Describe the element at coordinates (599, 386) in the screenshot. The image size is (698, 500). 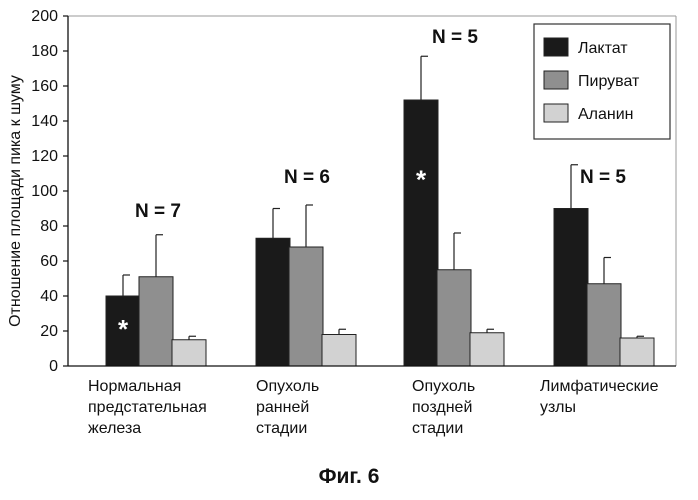
I see `x-category-label-line: Лимфатические` at that location.